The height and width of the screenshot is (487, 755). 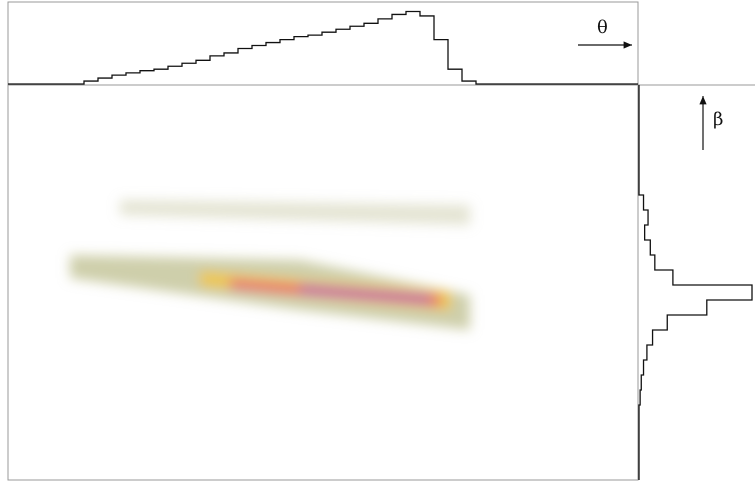 What do you see at coordinates (270, 265) in the screenshot?
I see `density-cloud` at bounding box center [270, 265].